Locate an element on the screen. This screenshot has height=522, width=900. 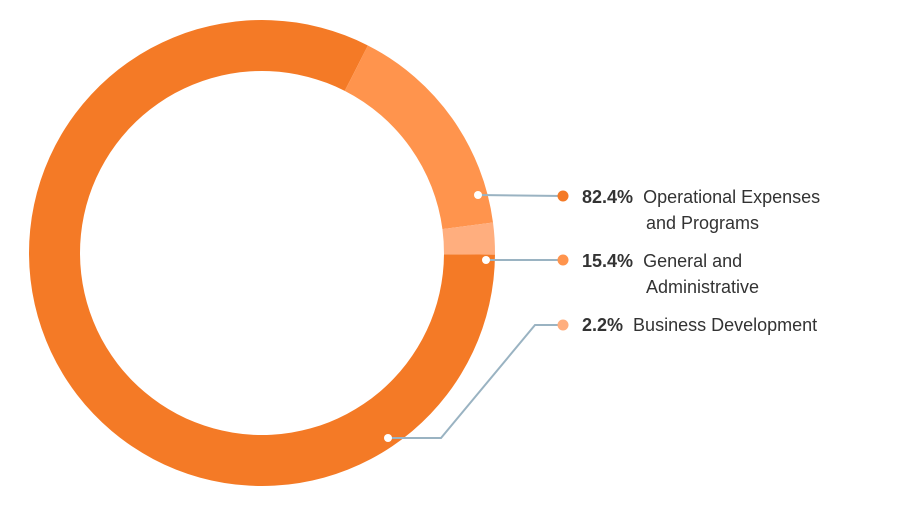
connector-line-operational-expenses is located at coordinates (520, 195).